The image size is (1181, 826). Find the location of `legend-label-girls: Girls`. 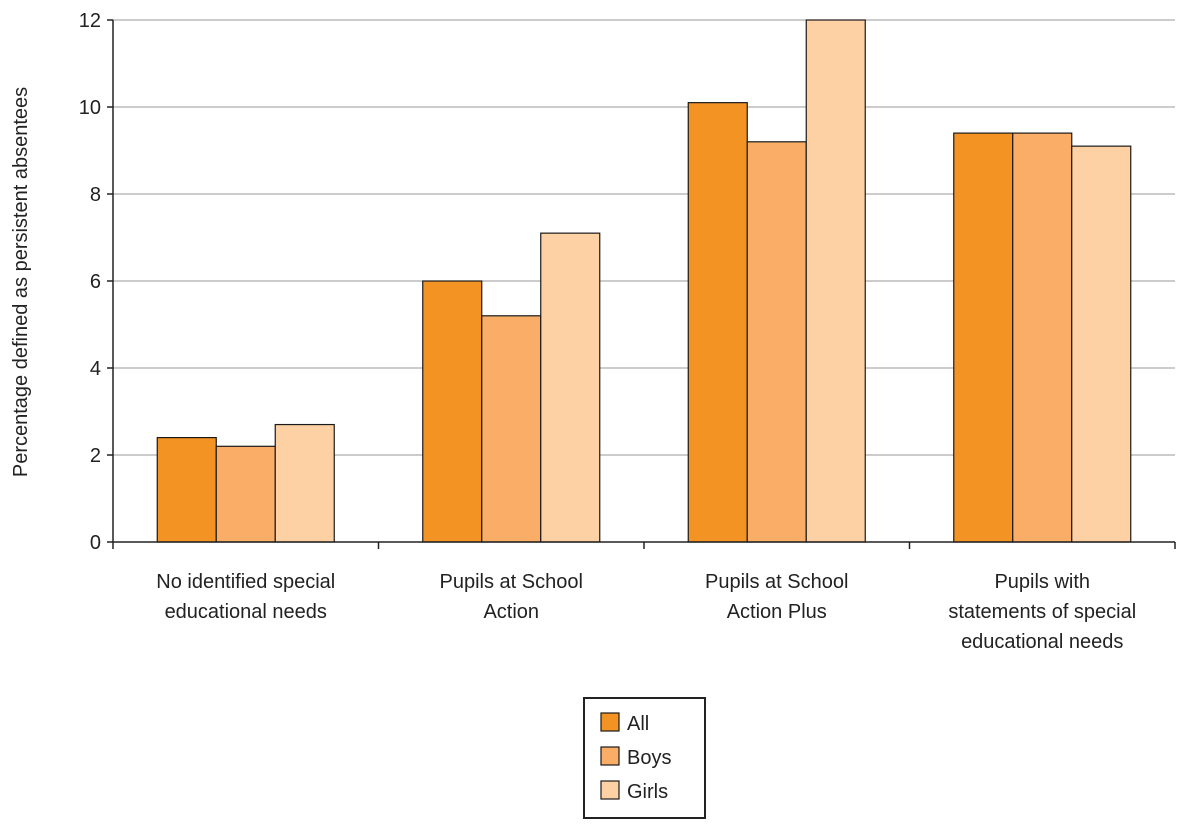

legend-label-girls: Girls is located at coordinates (647, 792).